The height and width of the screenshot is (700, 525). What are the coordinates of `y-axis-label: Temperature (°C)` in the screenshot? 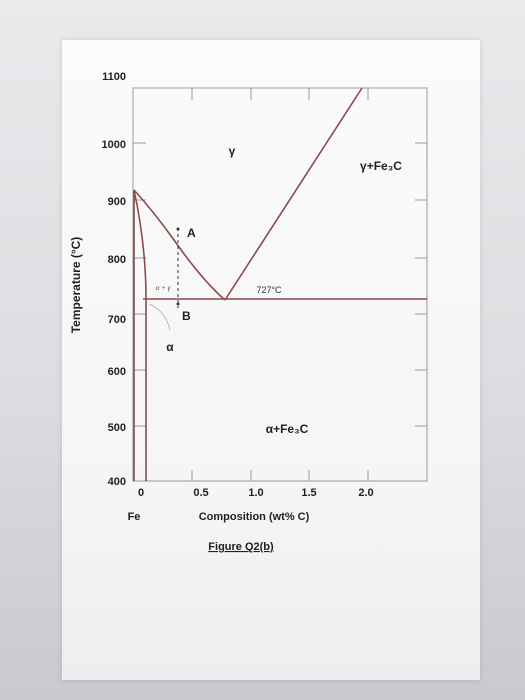 It's located at (76, 285).